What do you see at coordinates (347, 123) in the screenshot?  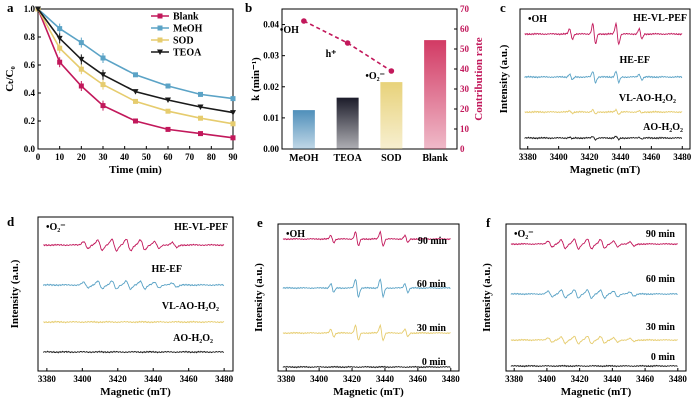 I see `bar-teoa` at bounding box center [347, 123].